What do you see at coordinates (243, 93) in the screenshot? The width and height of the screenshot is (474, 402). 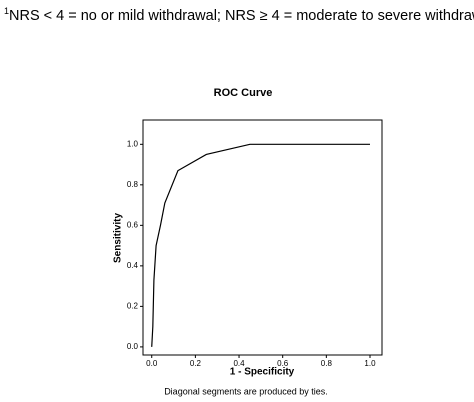 I see `chart-title: ROC Curve` at bounding box center [243, 93].